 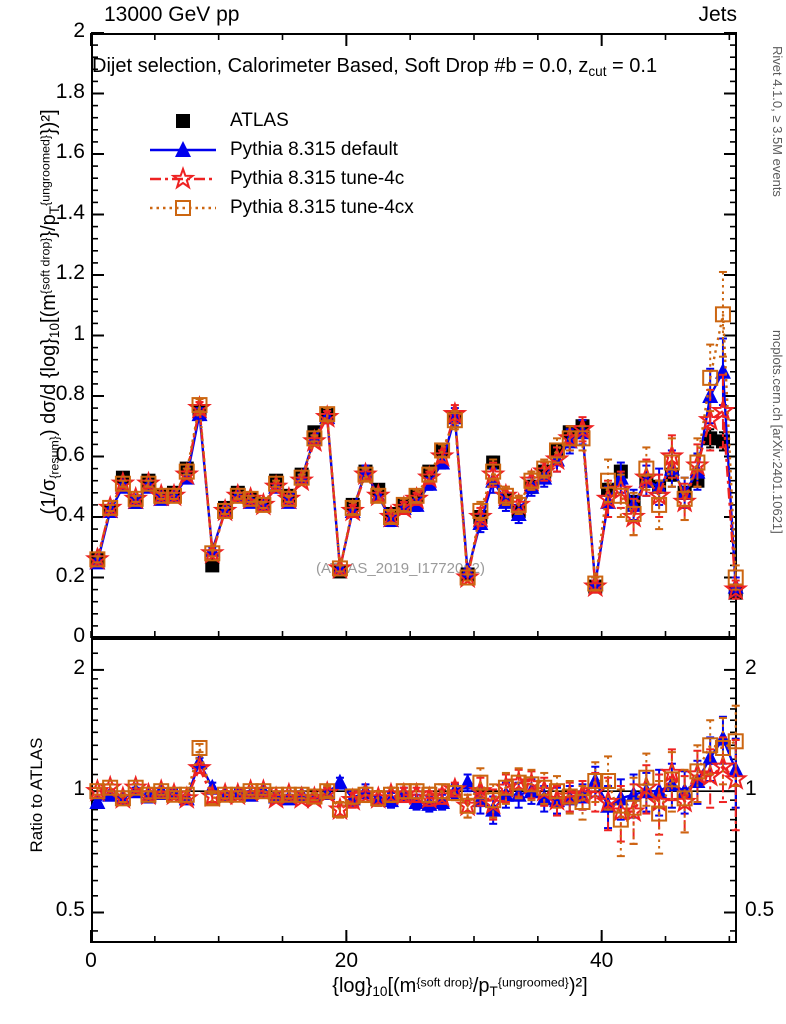 What do you see at coordinates (280, 207) in the screenshot?
I see `legend-item-3: Pythia 8.315 tune-4cx` at bounding box center [280, 207].